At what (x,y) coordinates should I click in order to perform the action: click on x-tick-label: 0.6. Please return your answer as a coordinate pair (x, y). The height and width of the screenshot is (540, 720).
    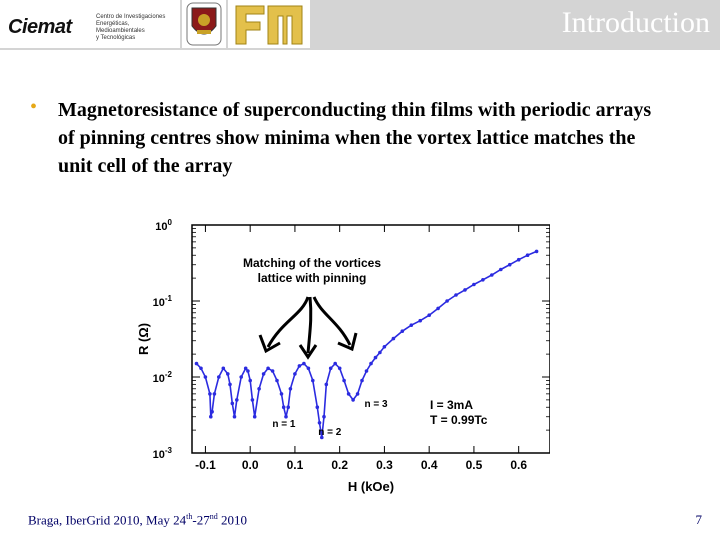
    Looking at the image, I should click on (518, 465).